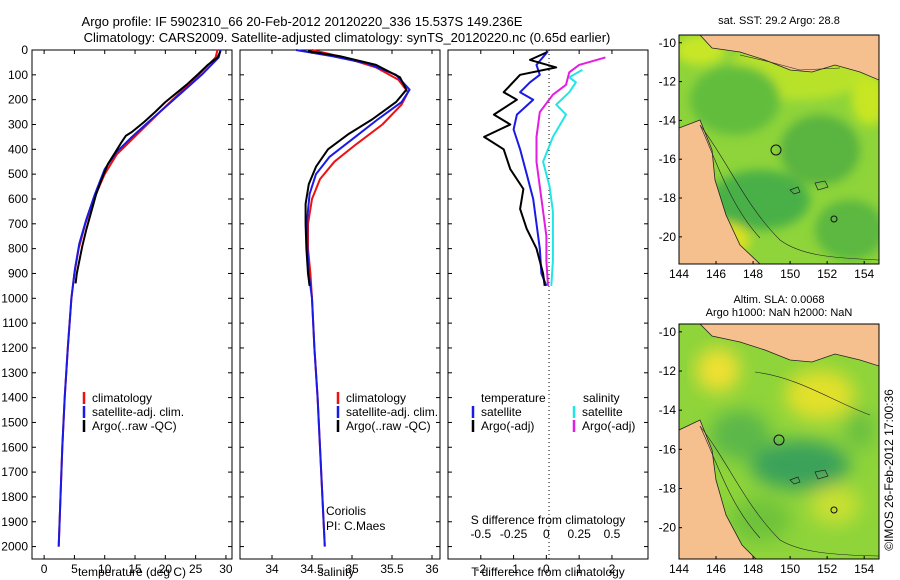 This screenshot has height=580, width=900. What do you see at coordinates (312, 569) in the screenshot?
I see `x-tick-label: 34.5` at bounding box center [312, 569].